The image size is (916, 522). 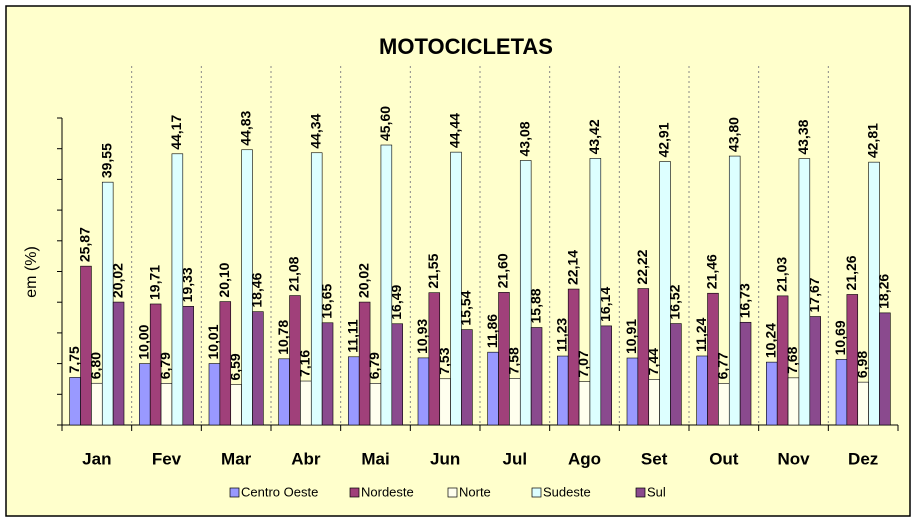 What do you see at coordinates (535, 305) in the screenshot?
I see `value-label: 15,88` at bounding box center [535, 305].